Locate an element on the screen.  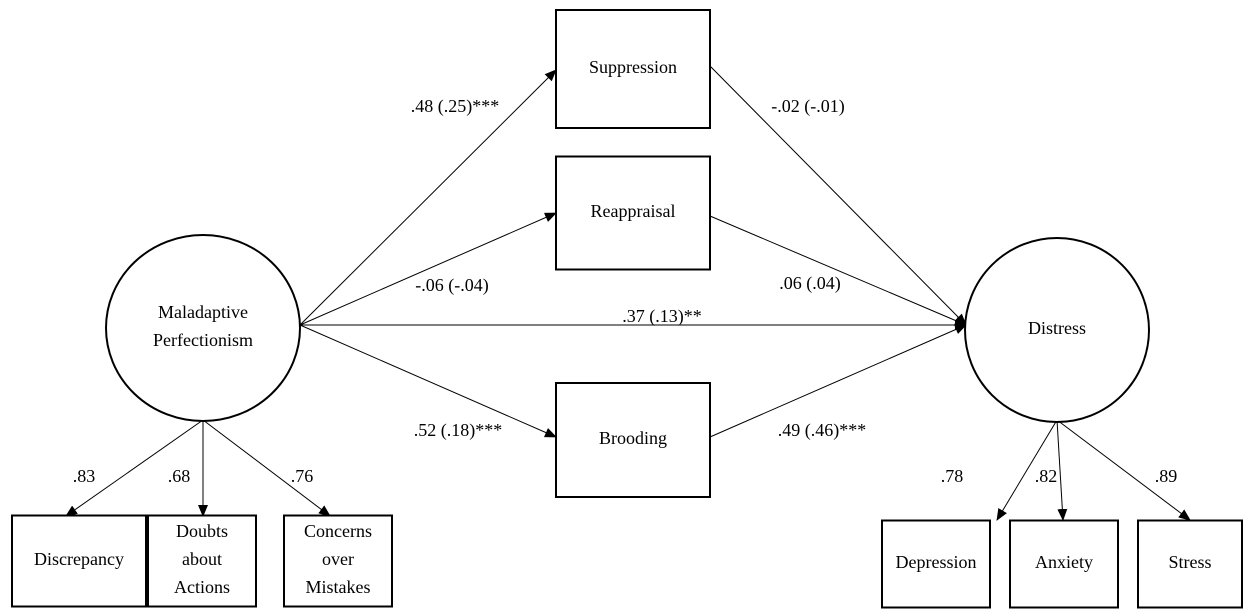
node-label: Anxiety is located at coordinates (1064, 562).